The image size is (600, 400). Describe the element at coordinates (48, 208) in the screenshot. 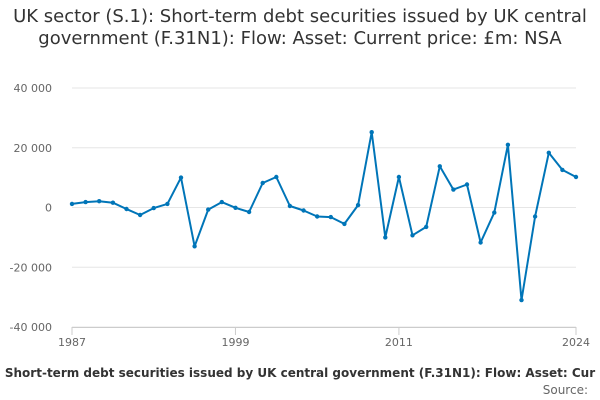

I see `y-tick-label: 0` at that location.